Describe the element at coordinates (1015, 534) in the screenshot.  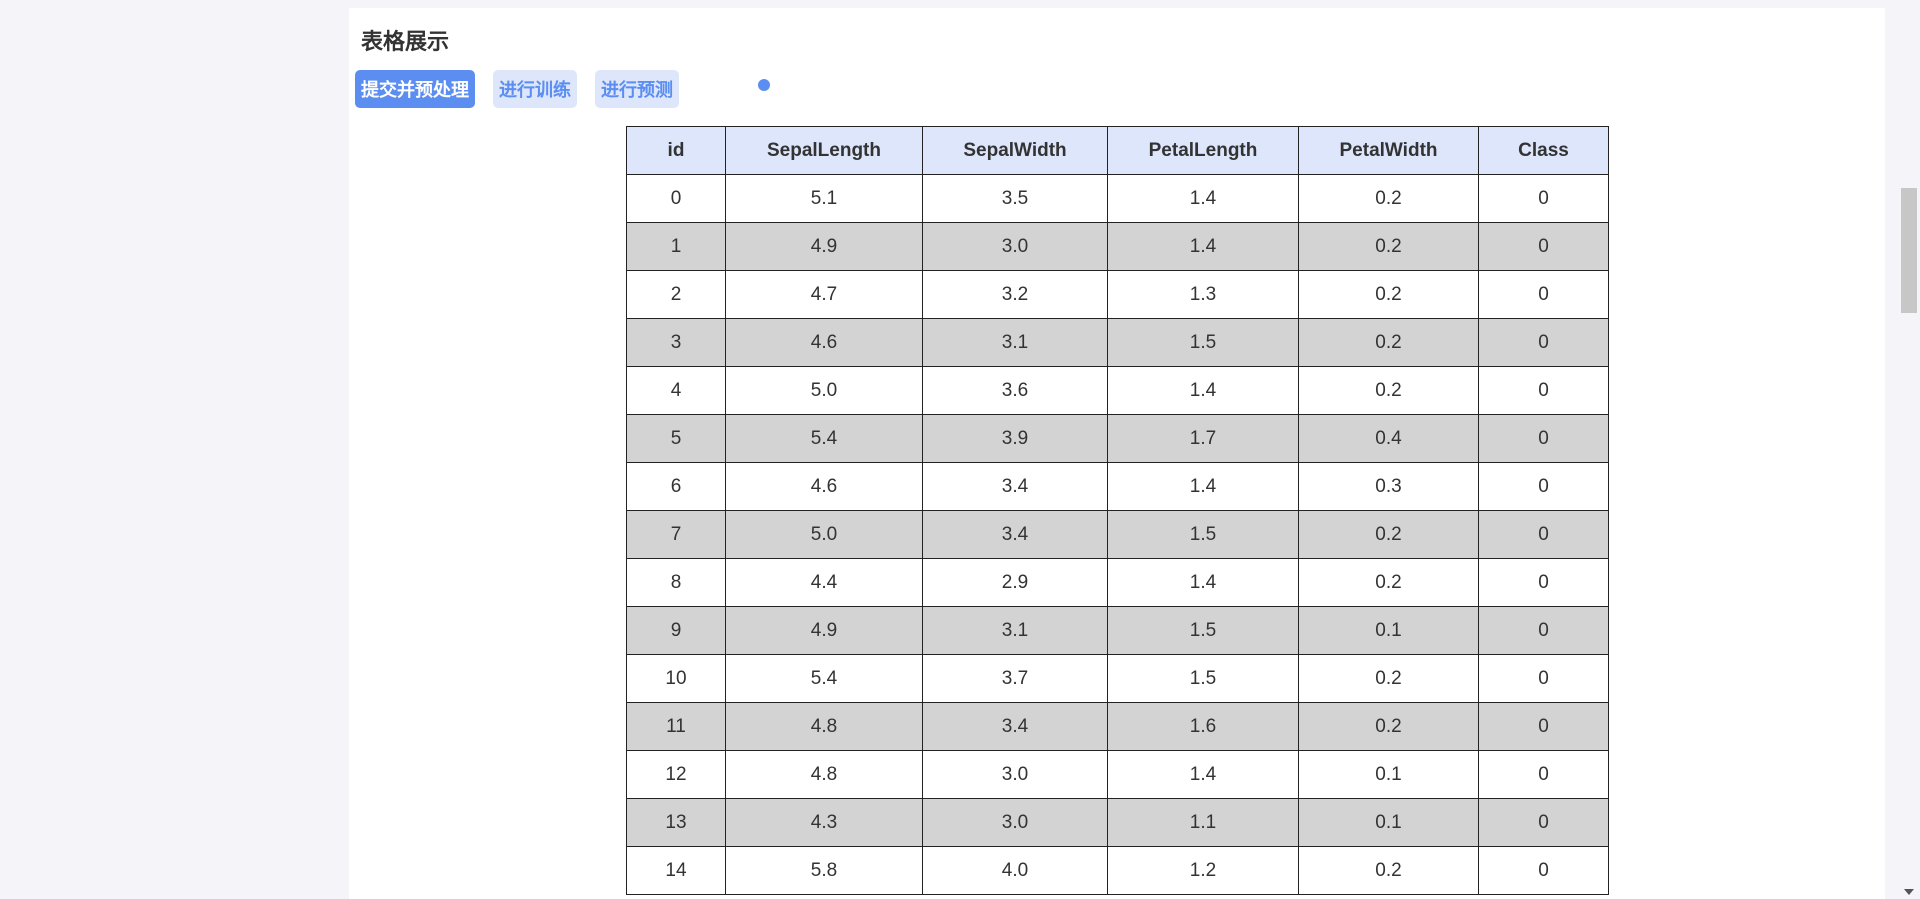
I see `cell-sepal-width: 3.4` at that location.